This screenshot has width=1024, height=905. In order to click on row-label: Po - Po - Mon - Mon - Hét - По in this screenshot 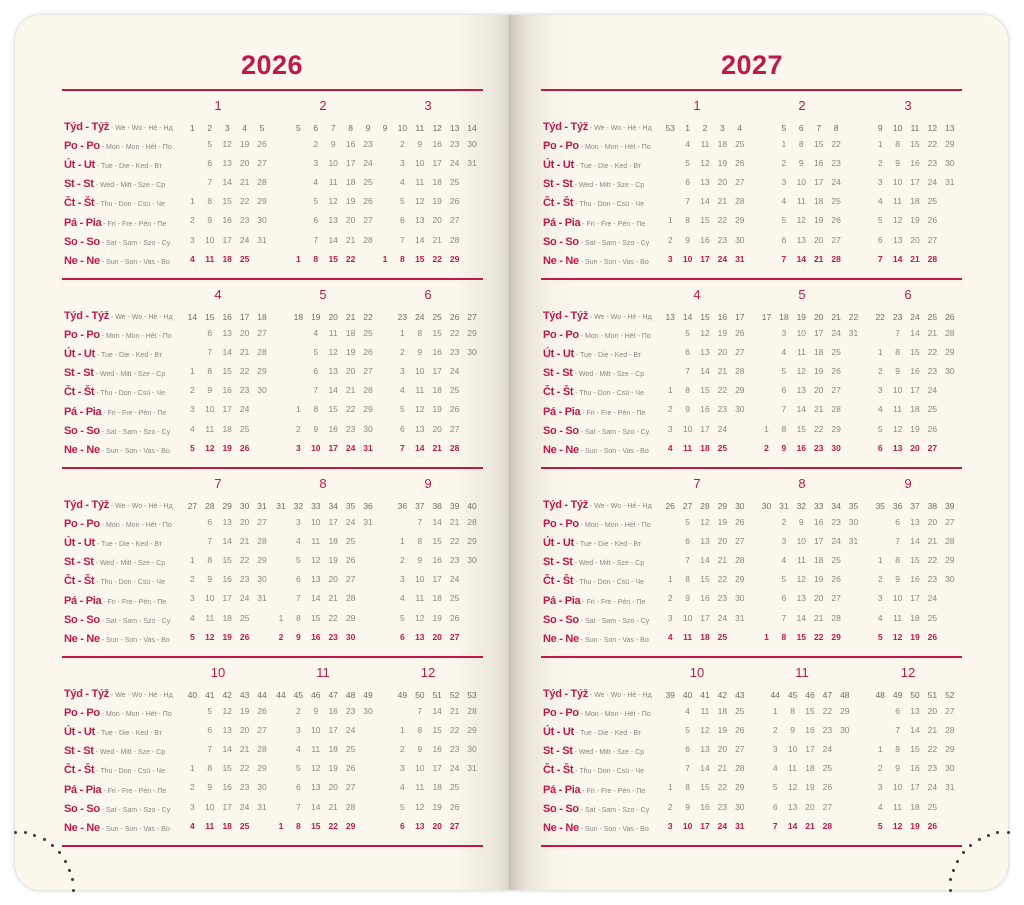, I will do `click(597, 524)`.